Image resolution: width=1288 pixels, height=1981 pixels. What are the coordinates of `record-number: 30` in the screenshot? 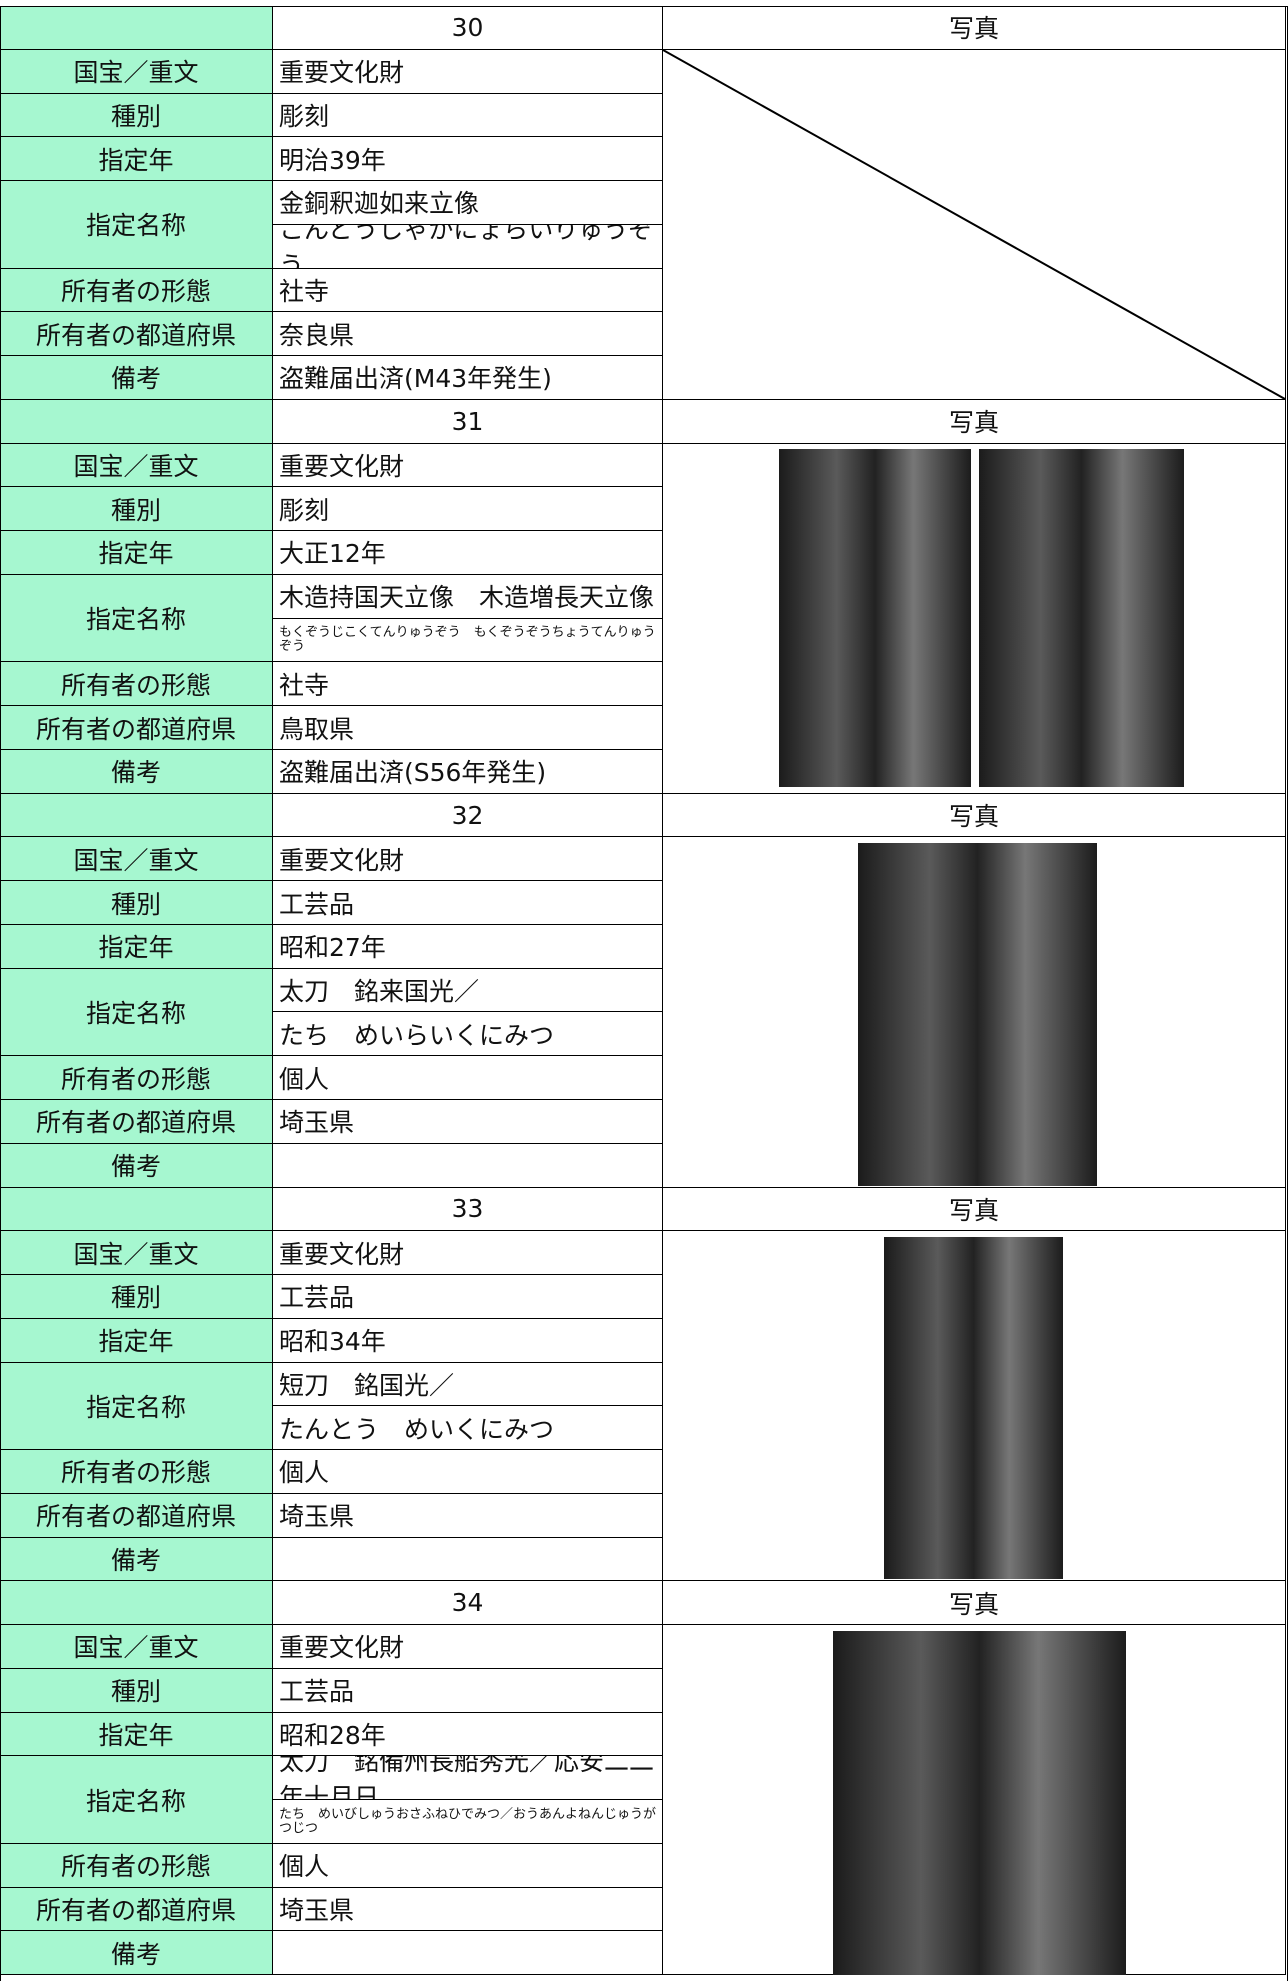 It's located at (468, 28).